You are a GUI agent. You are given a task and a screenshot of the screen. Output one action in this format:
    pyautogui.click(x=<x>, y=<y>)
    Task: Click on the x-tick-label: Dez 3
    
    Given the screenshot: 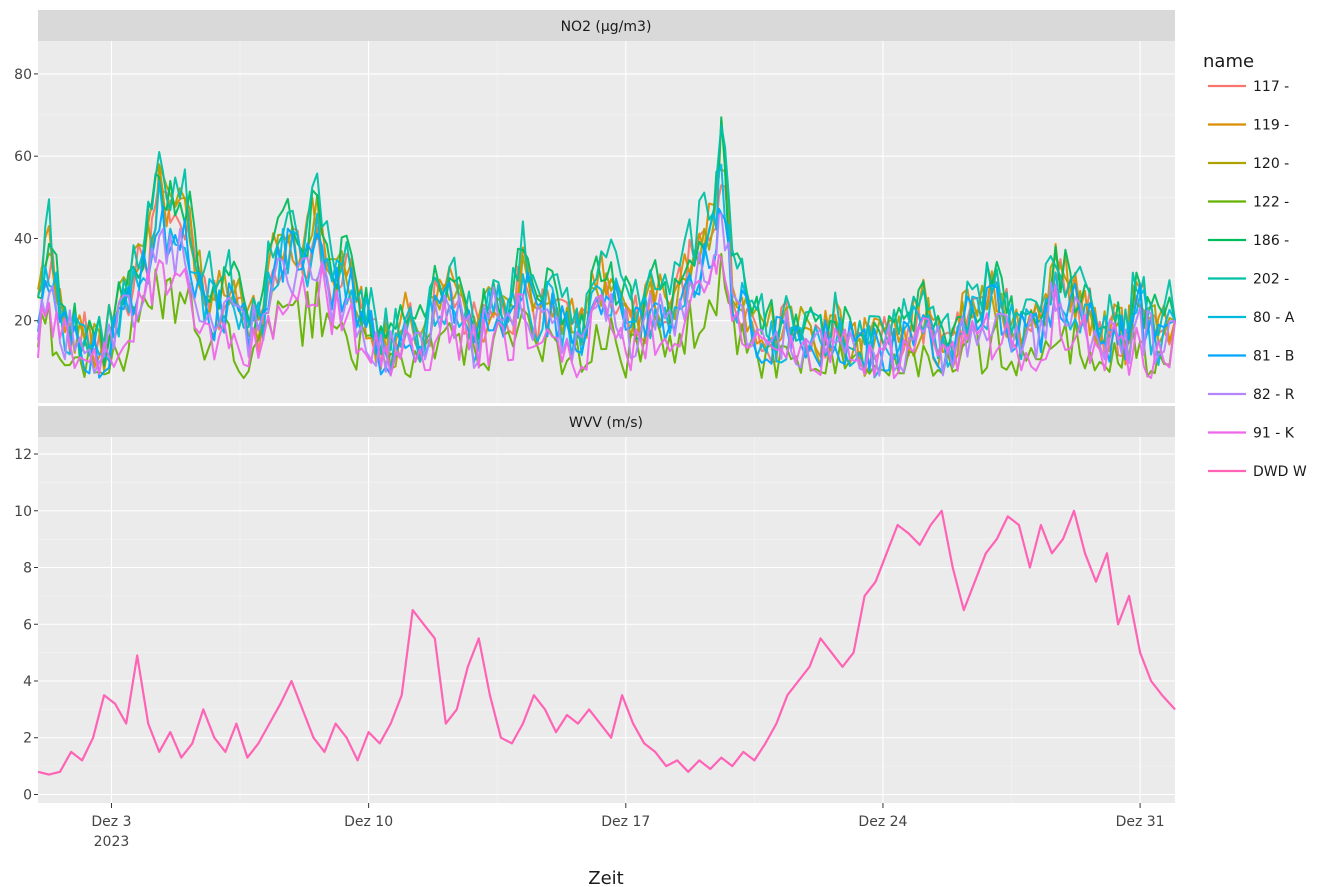 What is the action you would take?
    pyautogui.click(x=111, y=822)
    